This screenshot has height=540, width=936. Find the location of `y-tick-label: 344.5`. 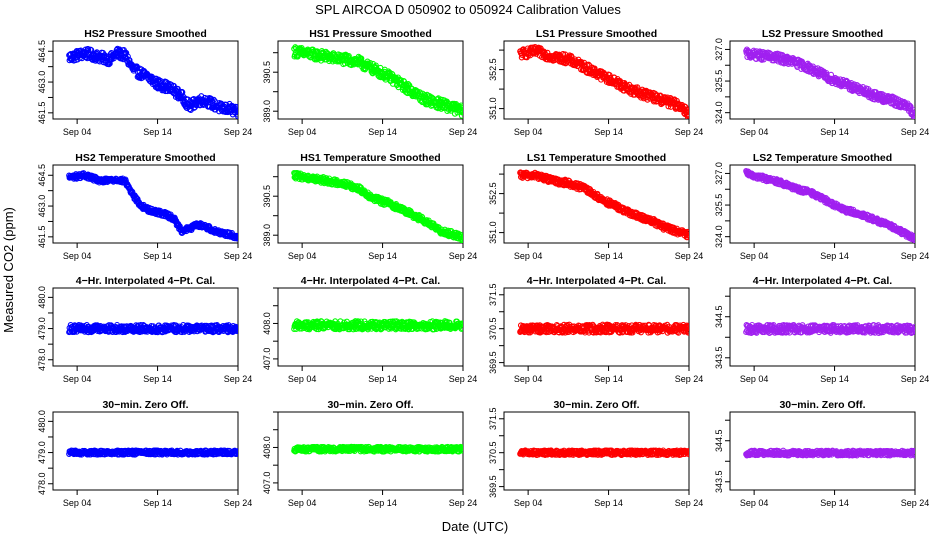

y-tick-label: 344.5 is located at coordinates (719, 316).